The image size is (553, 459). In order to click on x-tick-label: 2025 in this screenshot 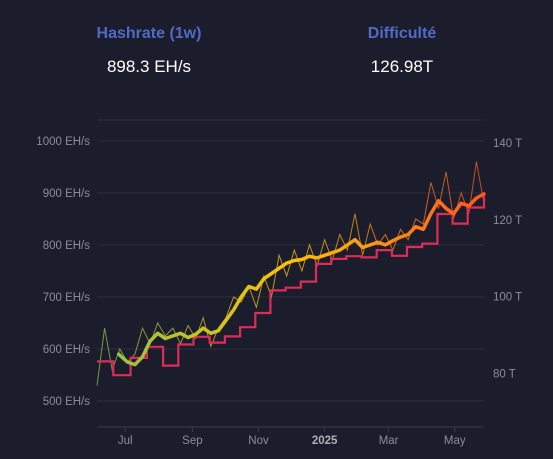, I will do `click(325, 441)`.